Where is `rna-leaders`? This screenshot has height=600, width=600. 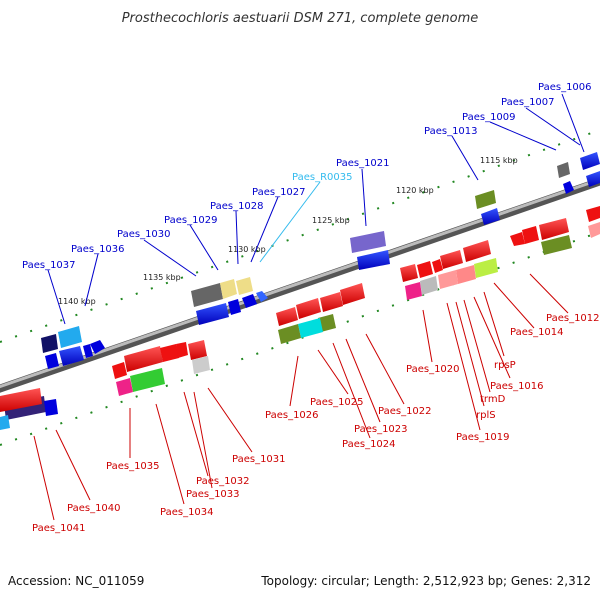
rna-leaders is located at coordinates (290, 222).